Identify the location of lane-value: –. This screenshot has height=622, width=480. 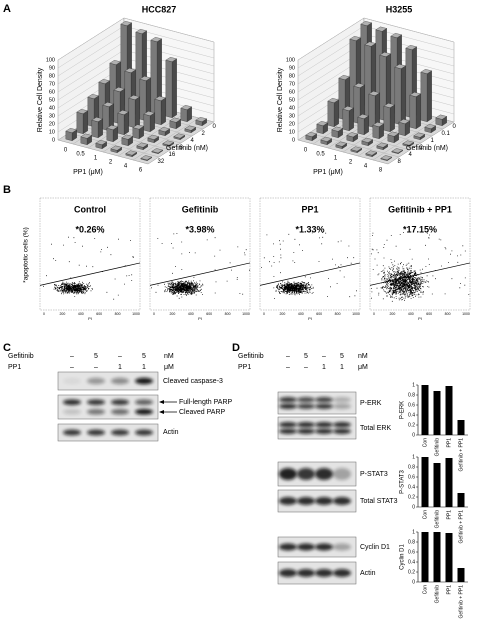
(324, 356).